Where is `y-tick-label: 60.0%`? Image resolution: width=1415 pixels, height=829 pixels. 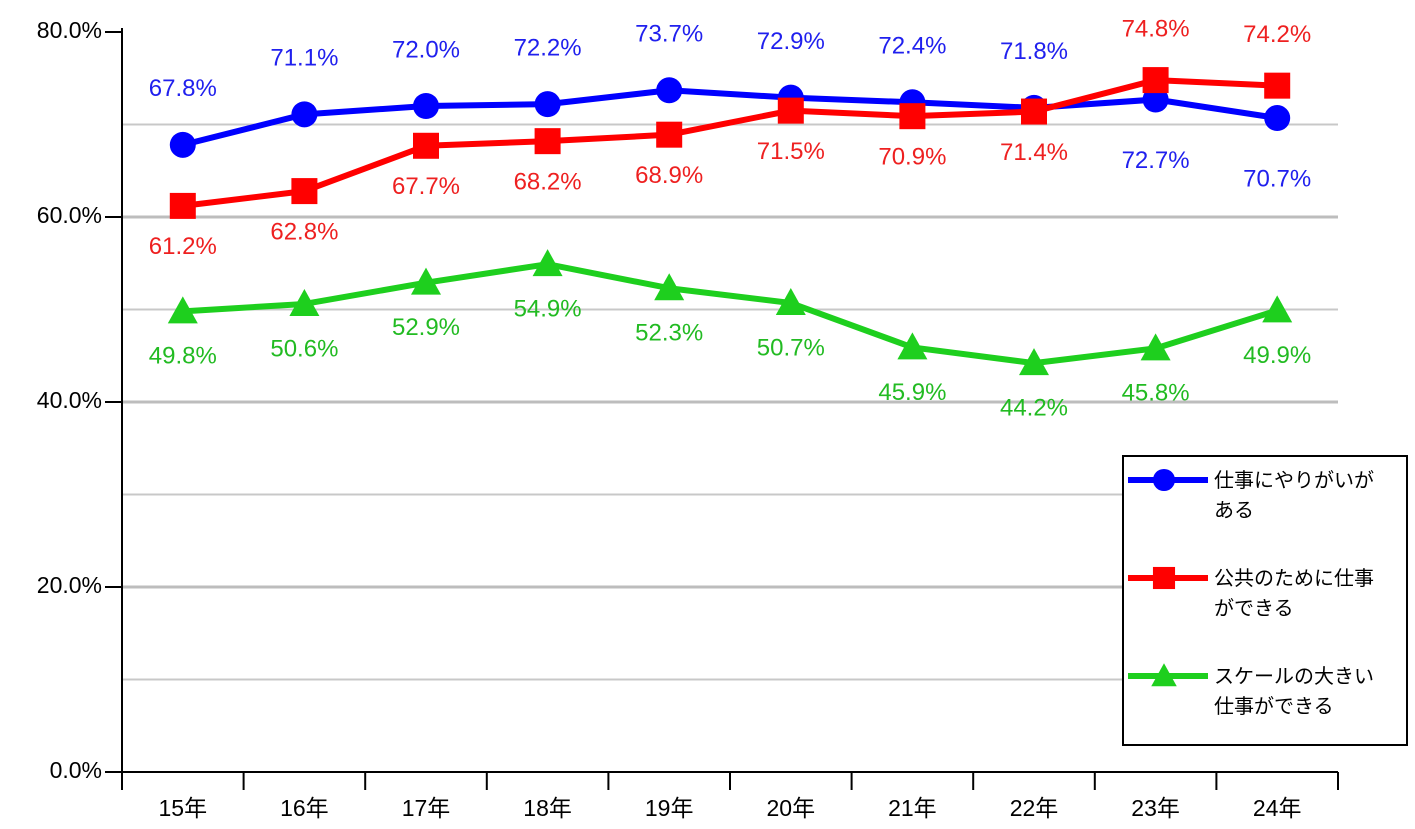
y-tick-label: 60.0% is located at coordinates (69, 215).